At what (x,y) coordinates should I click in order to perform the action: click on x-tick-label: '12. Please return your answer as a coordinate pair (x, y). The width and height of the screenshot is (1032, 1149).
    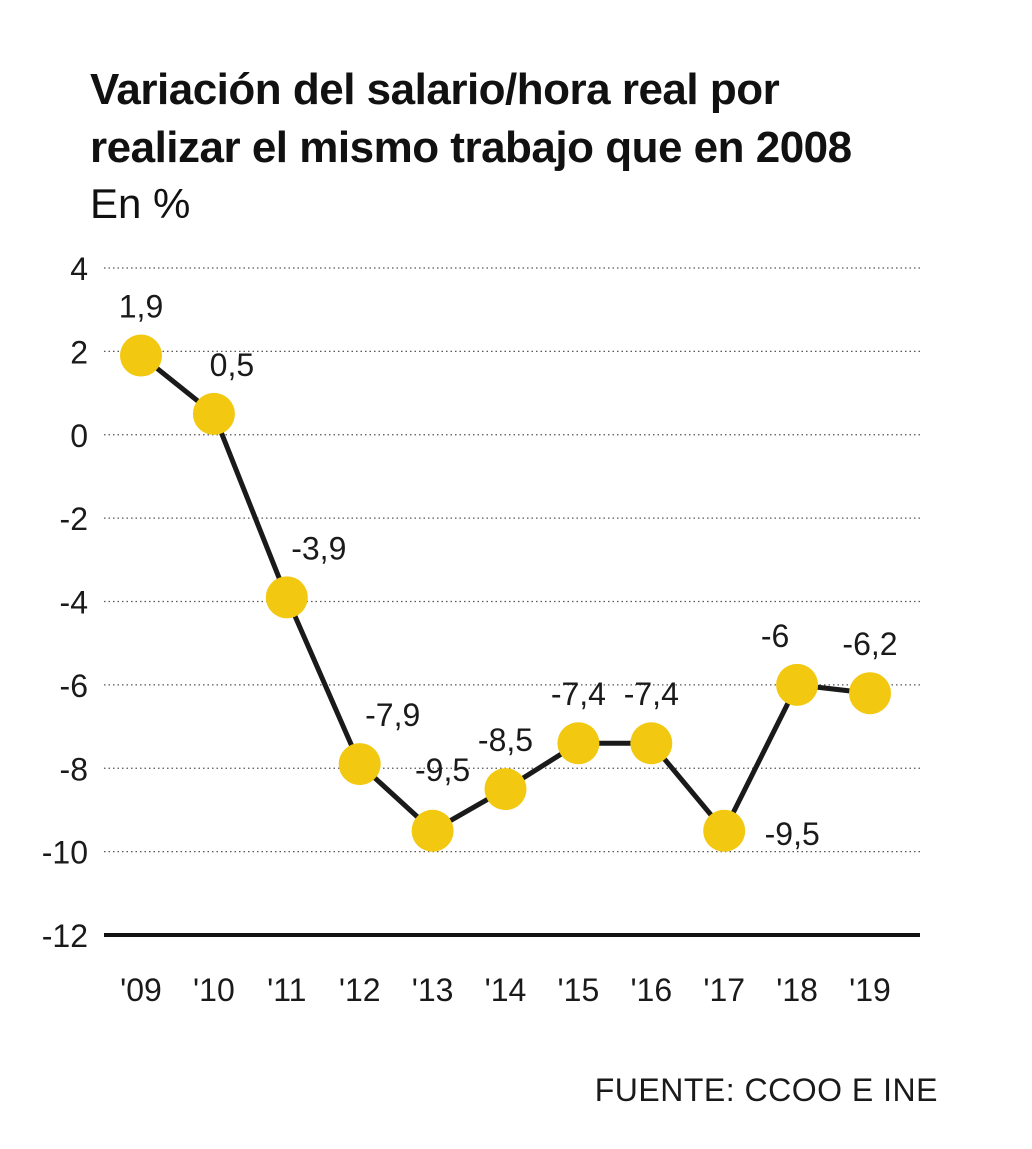
    Looking at the image, I should click on (360, 990).